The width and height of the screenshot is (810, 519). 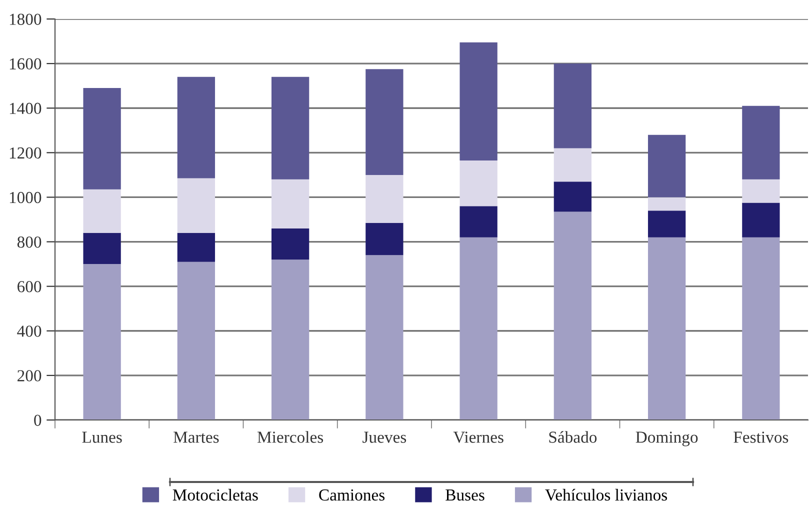 I want to click on y-tick-label: 1600, so click(x=26, y=64).